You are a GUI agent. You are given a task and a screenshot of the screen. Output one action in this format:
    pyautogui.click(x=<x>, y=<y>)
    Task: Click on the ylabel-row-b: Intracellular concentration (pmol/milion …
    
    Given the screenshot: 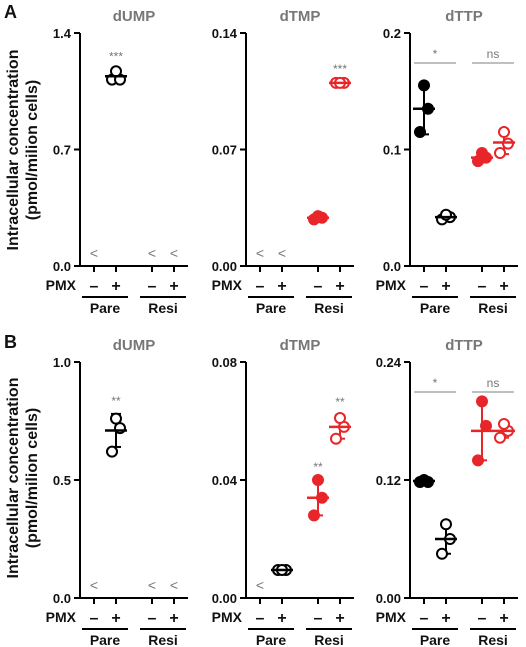 What is the action you would take?
    pyautogui.click(x=23, y=478)
    